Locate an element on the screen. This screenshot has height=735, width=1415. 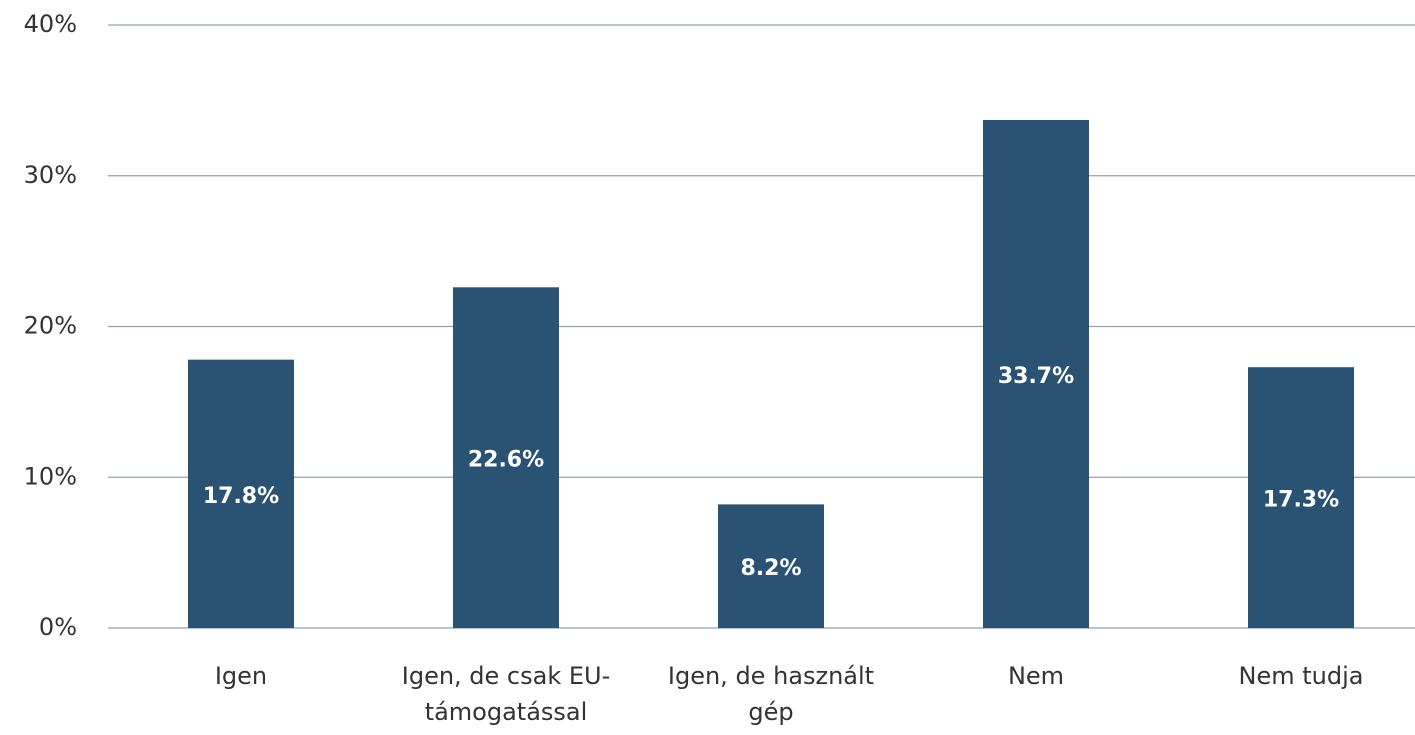
y-tick-label: 40% is located at coordinates (50, 24).